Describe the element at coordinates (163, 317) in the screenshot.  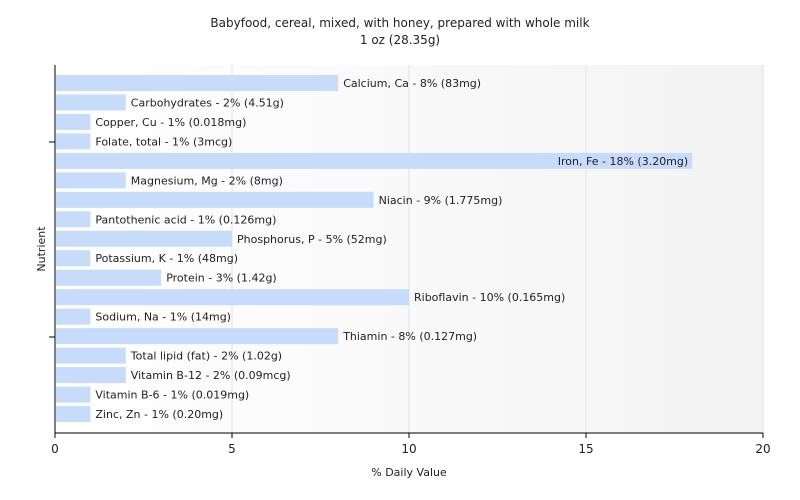
I see `bar-data-label: Sodium, Na - 1% (14mg)` at that location.